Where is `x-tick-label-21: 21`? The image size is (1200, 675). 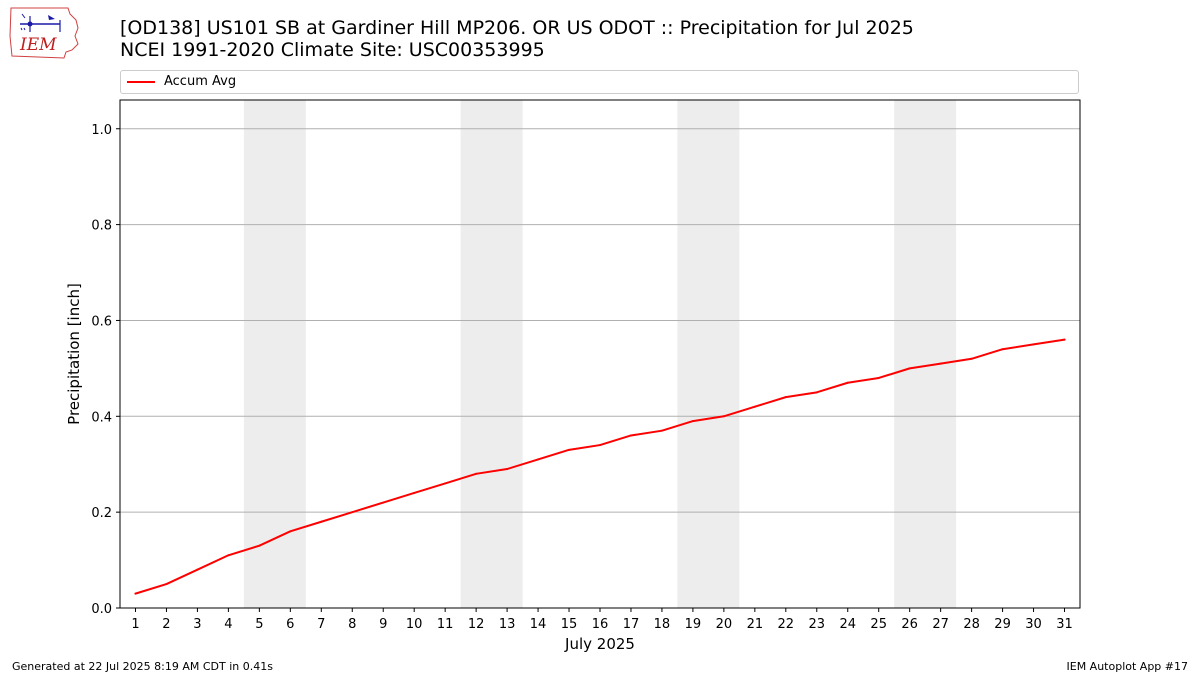 x-tick-label-21: 21 is located at coordinates (755, 624).